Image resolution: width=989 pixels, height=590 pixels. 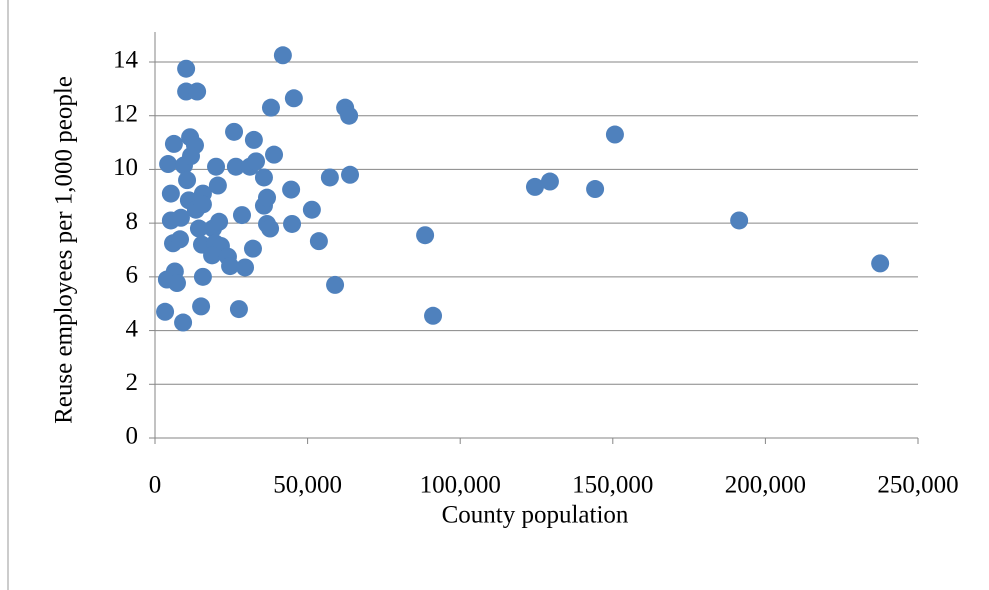 I want to click on y-tick-label: 2, so click(x=132, y=382).